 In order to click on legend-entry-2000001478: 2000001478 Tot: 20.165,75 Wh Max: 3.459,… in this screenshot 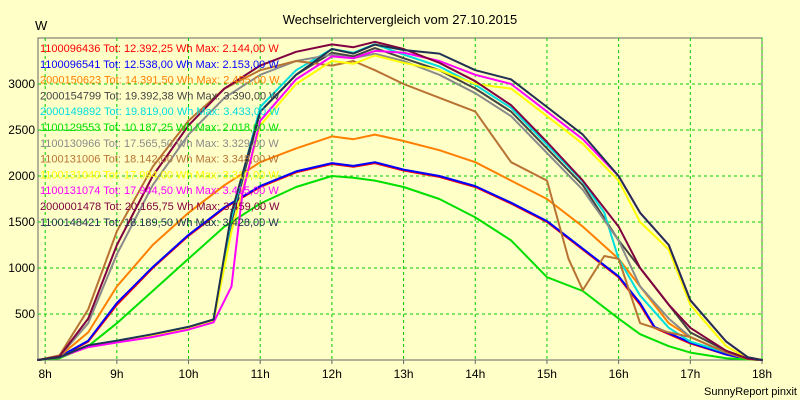, I will do `click(160, 207)`.